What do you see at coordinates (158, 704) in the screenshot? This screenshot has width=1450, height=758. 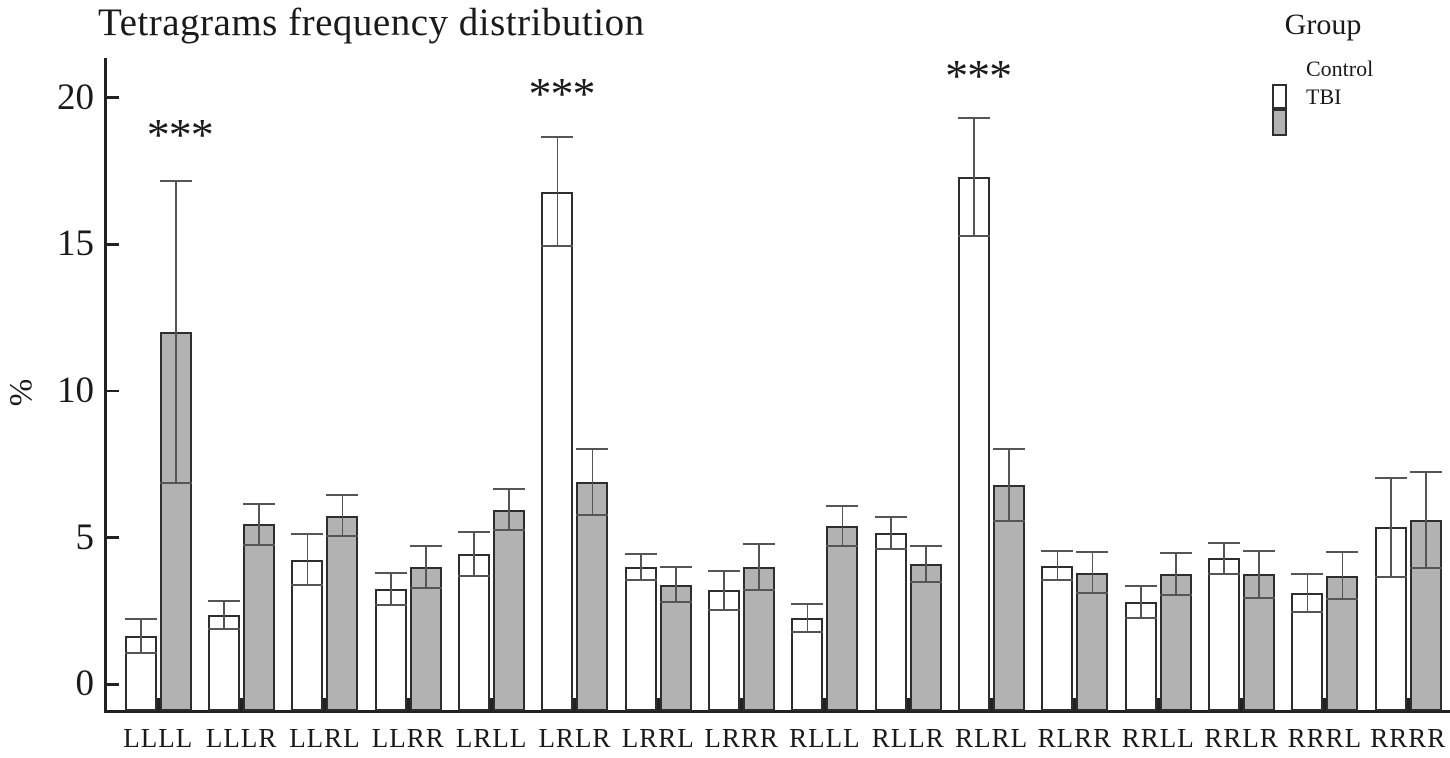 I see `x-tick-LLLL` at bounding box center [158, 704].